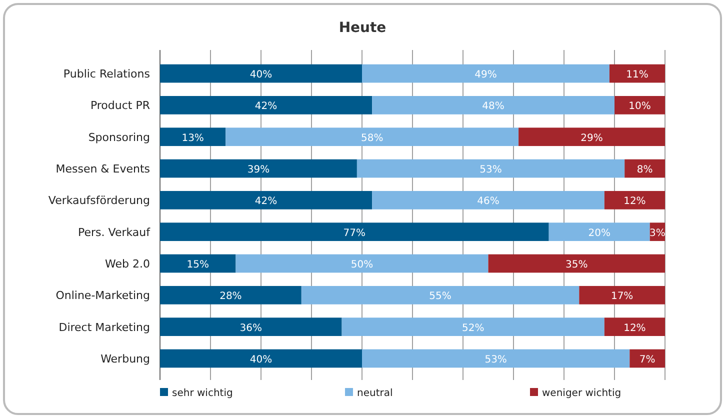 The height and width of the screenshot is (418, 725). I want to click on data-label: 13%, so click(193, 138).